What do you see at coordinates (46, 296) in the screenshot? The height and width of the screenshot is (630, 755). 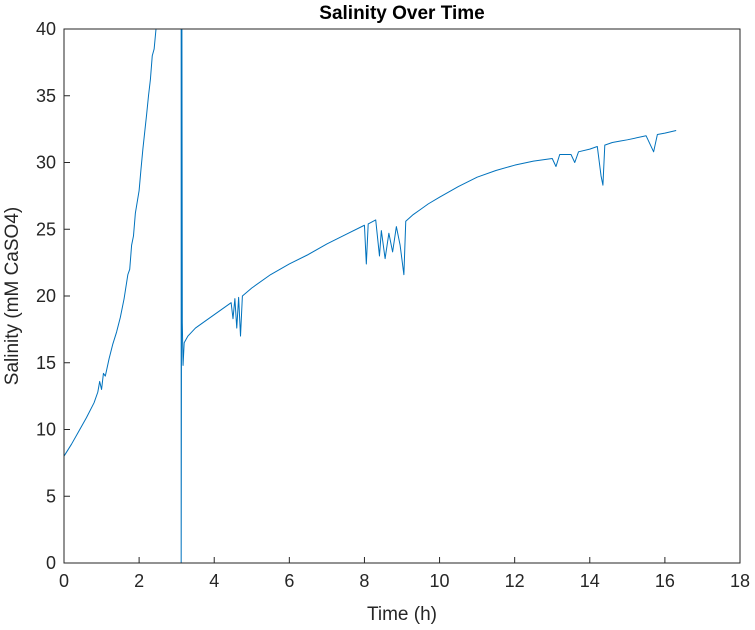 I see `y-tick-label: 20` at bounding box center [46, 296].